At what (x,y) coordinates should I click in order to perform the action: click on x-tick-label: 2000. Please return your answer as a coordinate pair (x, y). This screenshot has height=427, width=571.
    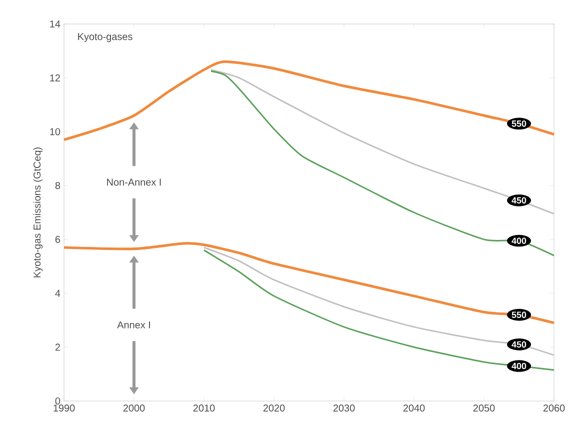
    Looking at the image, I should click on (134, 408).